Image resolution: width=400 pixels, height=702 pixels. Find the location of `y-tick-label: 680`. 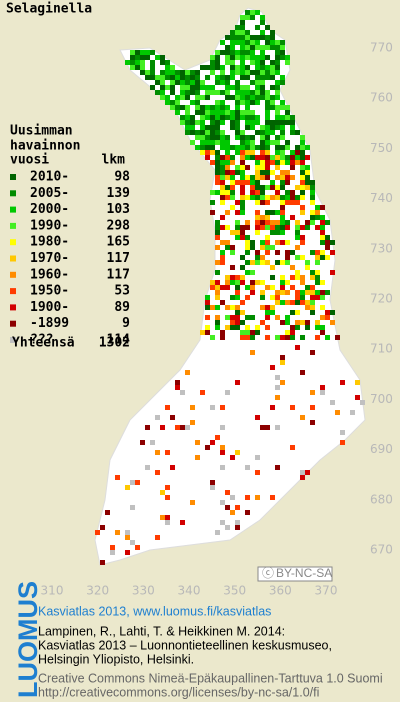

y-tick-label: 680 is located at coordinates (381, 499).